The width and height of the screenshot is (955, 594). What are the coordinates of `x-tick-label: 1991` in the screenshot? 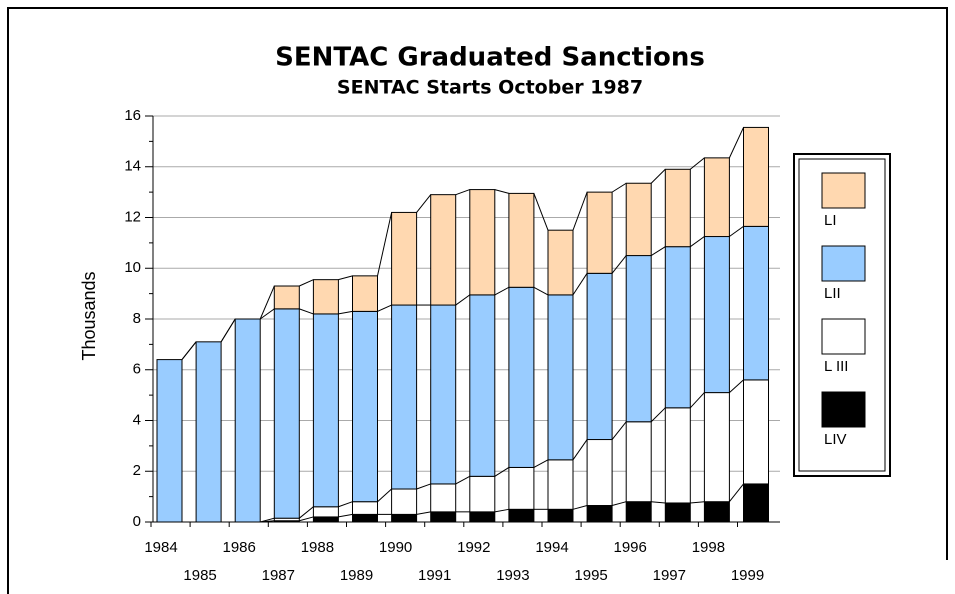 It's located at (434, 575).